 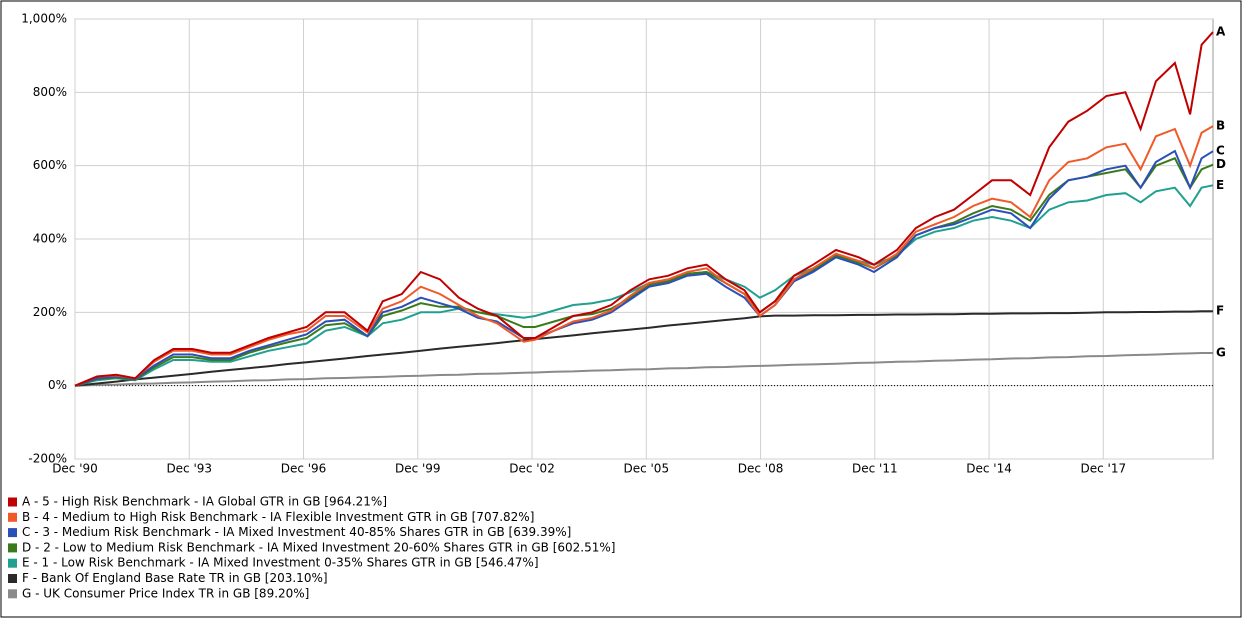 I want to click on y-tick-label: -200%, so click(x=47, y=459).